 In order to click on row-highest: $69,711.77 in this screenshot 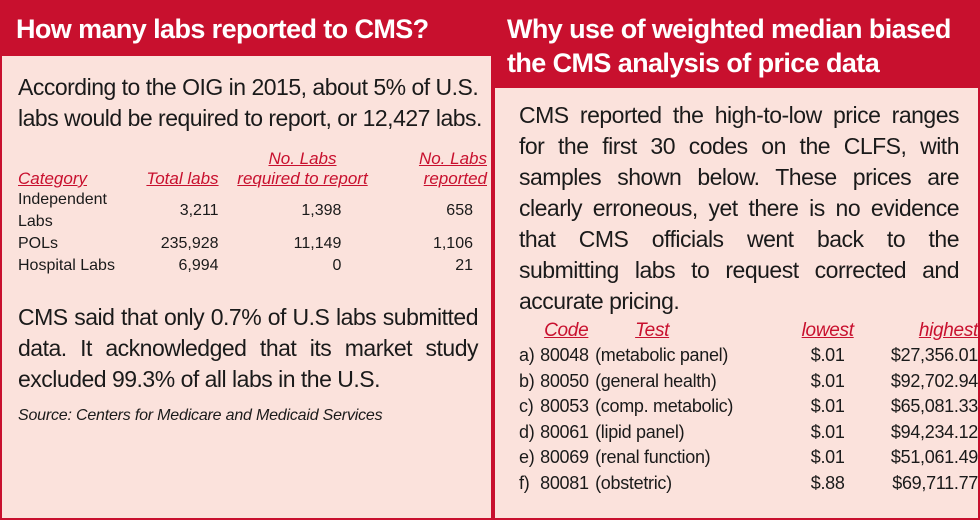, I will do `click(935, 482)`.